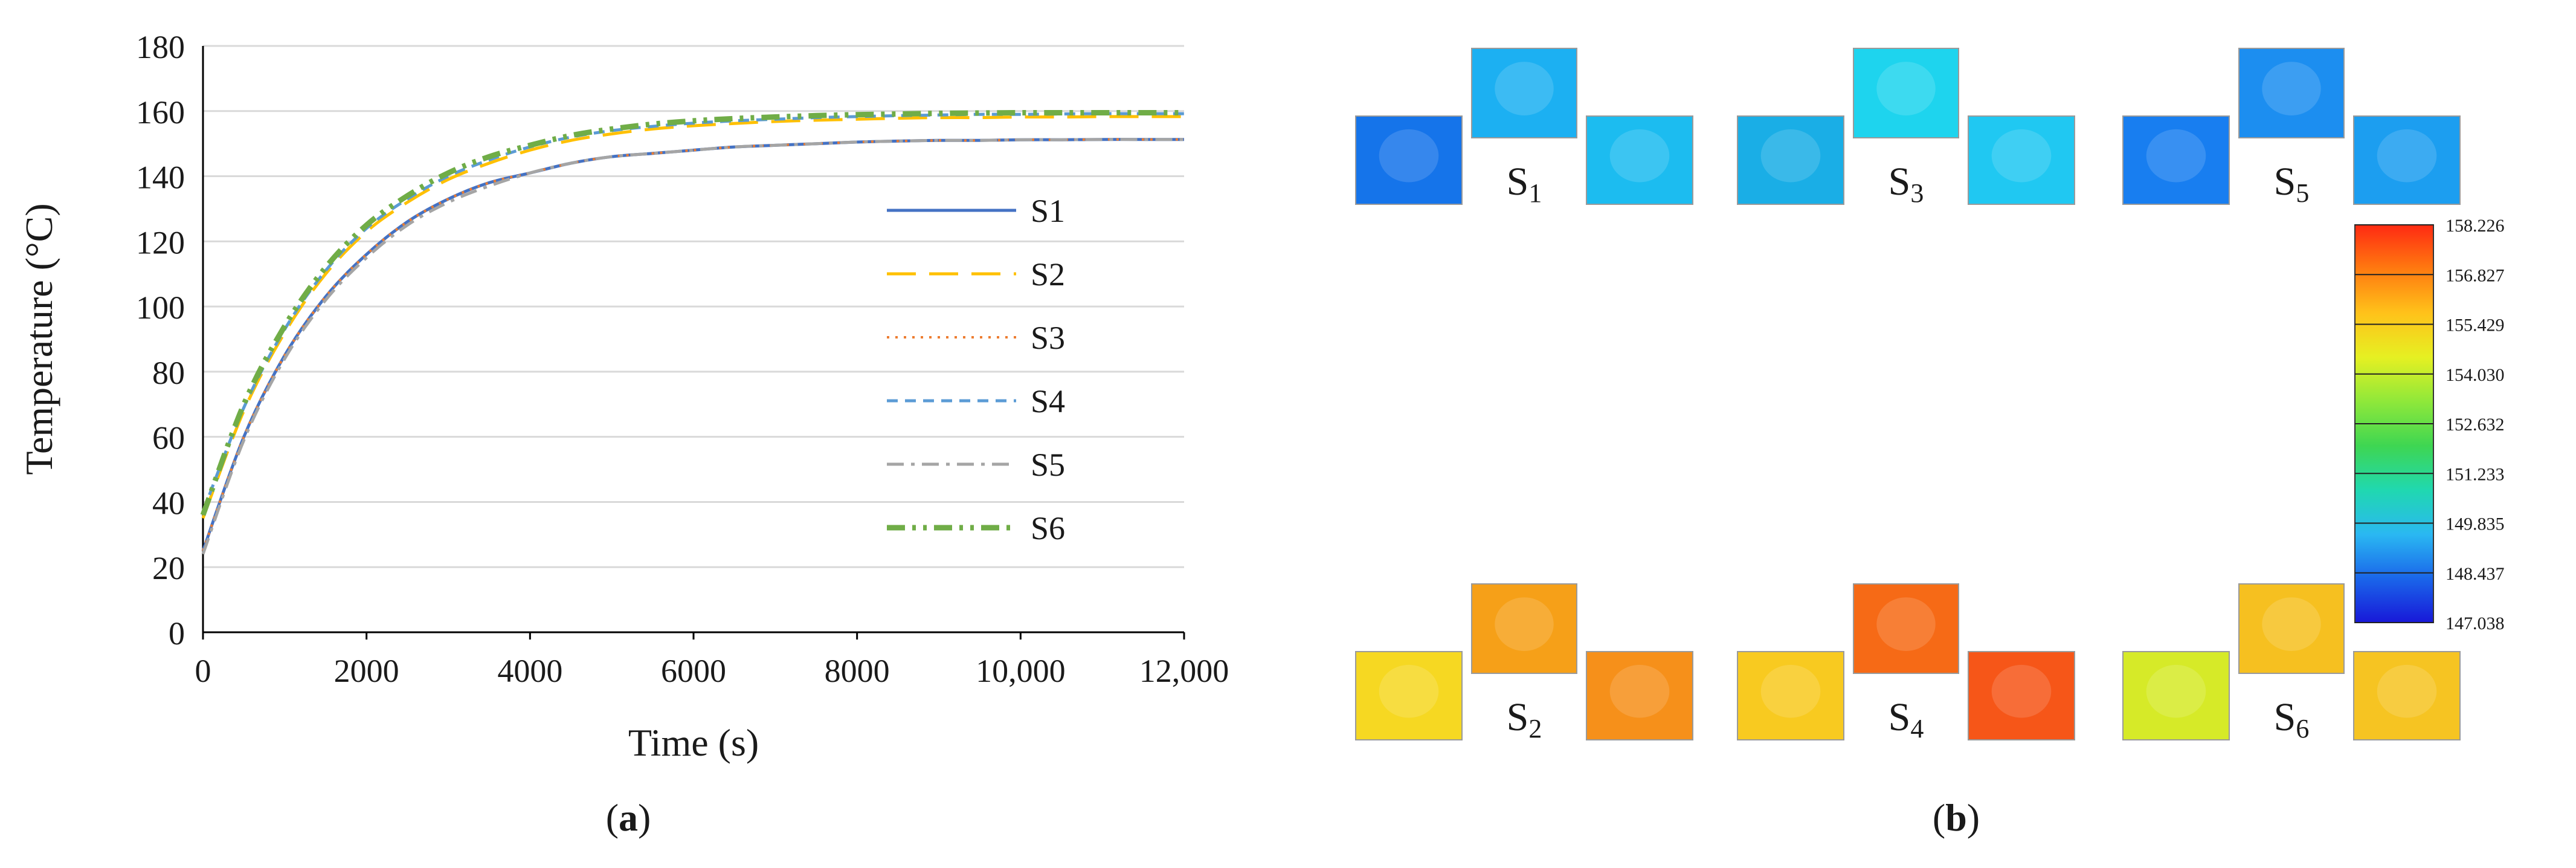 Image resolution: width=2576 pixels, height=868 pixels. I want to click on panel-a-label: (a), so click(629, 817).